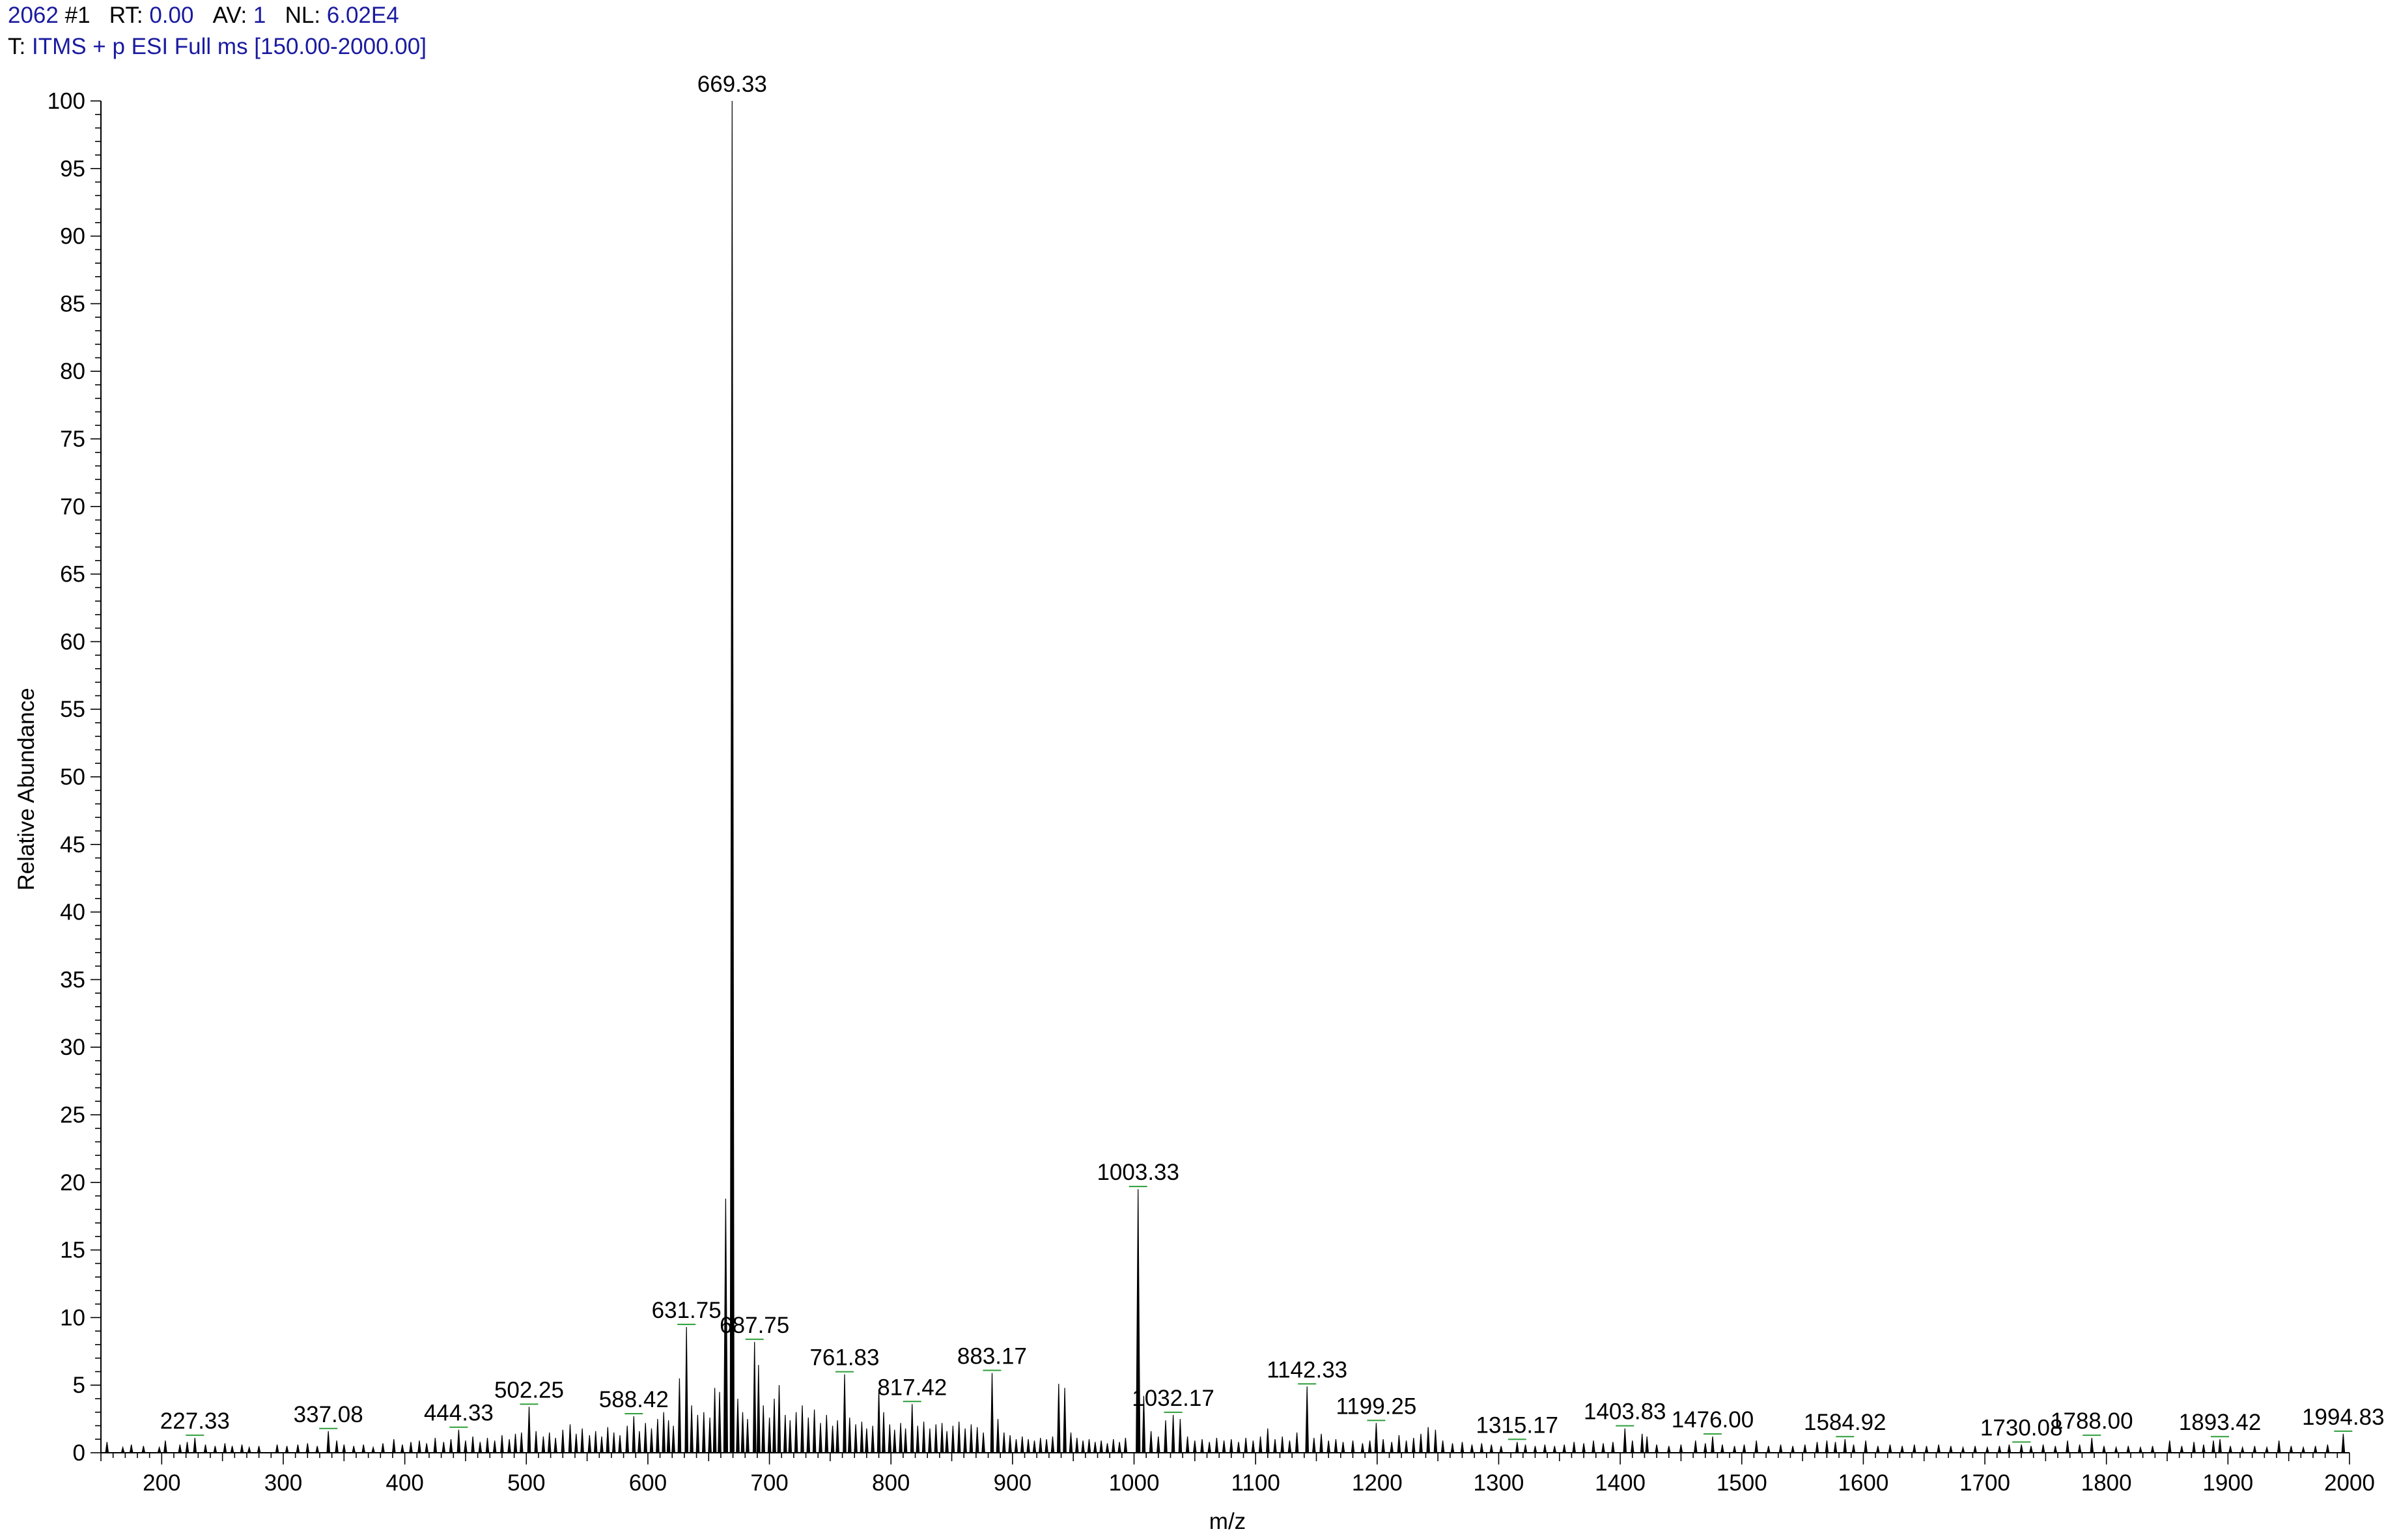 The width and height of the screenshot is (2384, 1540). What do you see at coordinates (73, 1183) in the screenshot?
I see `y-tick-label: 20` at bounding box center [73, 1183].